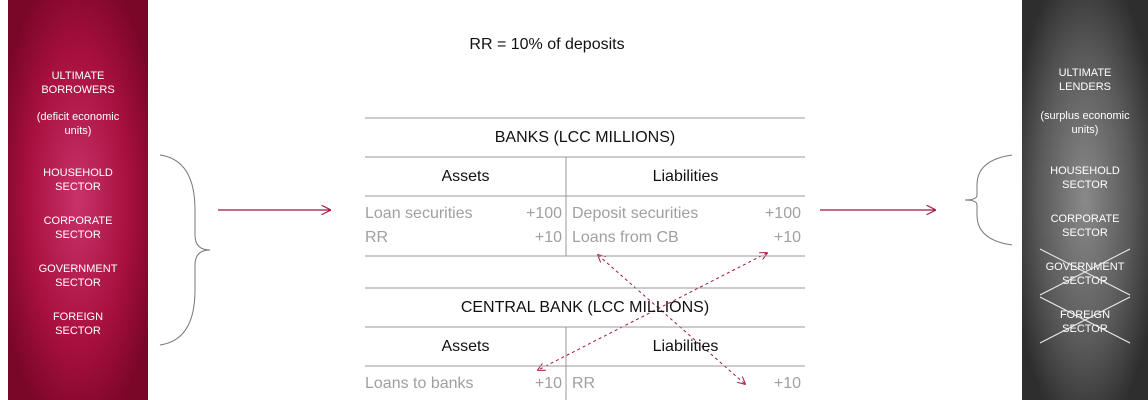 The height and width of the screenshot is (400, 1148). What do you see at coordinates (546, 44) in the screenshot?
I see `reserve-ratio-title: RR = 10% of deposits` at bounding box center [546, 44].